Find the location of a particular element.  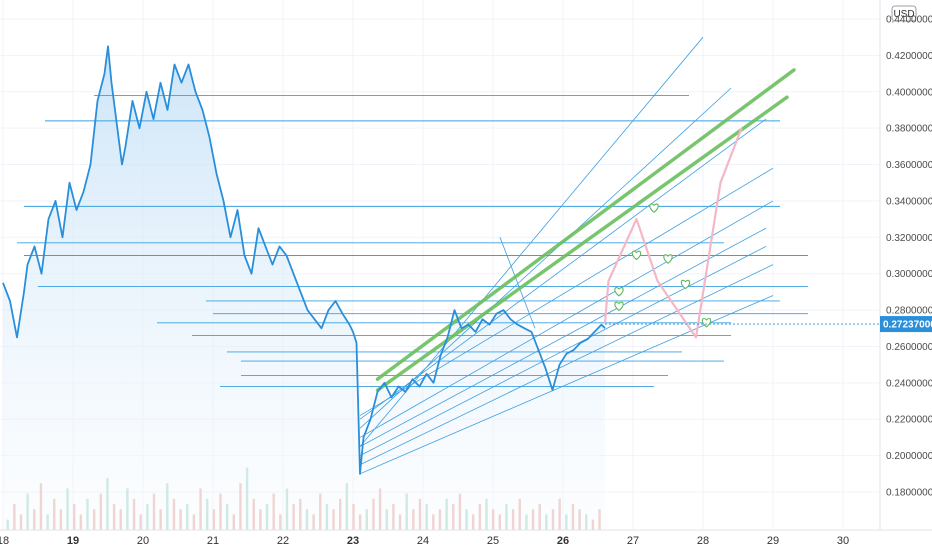

currency-badge is located at coordinates (904, 13).